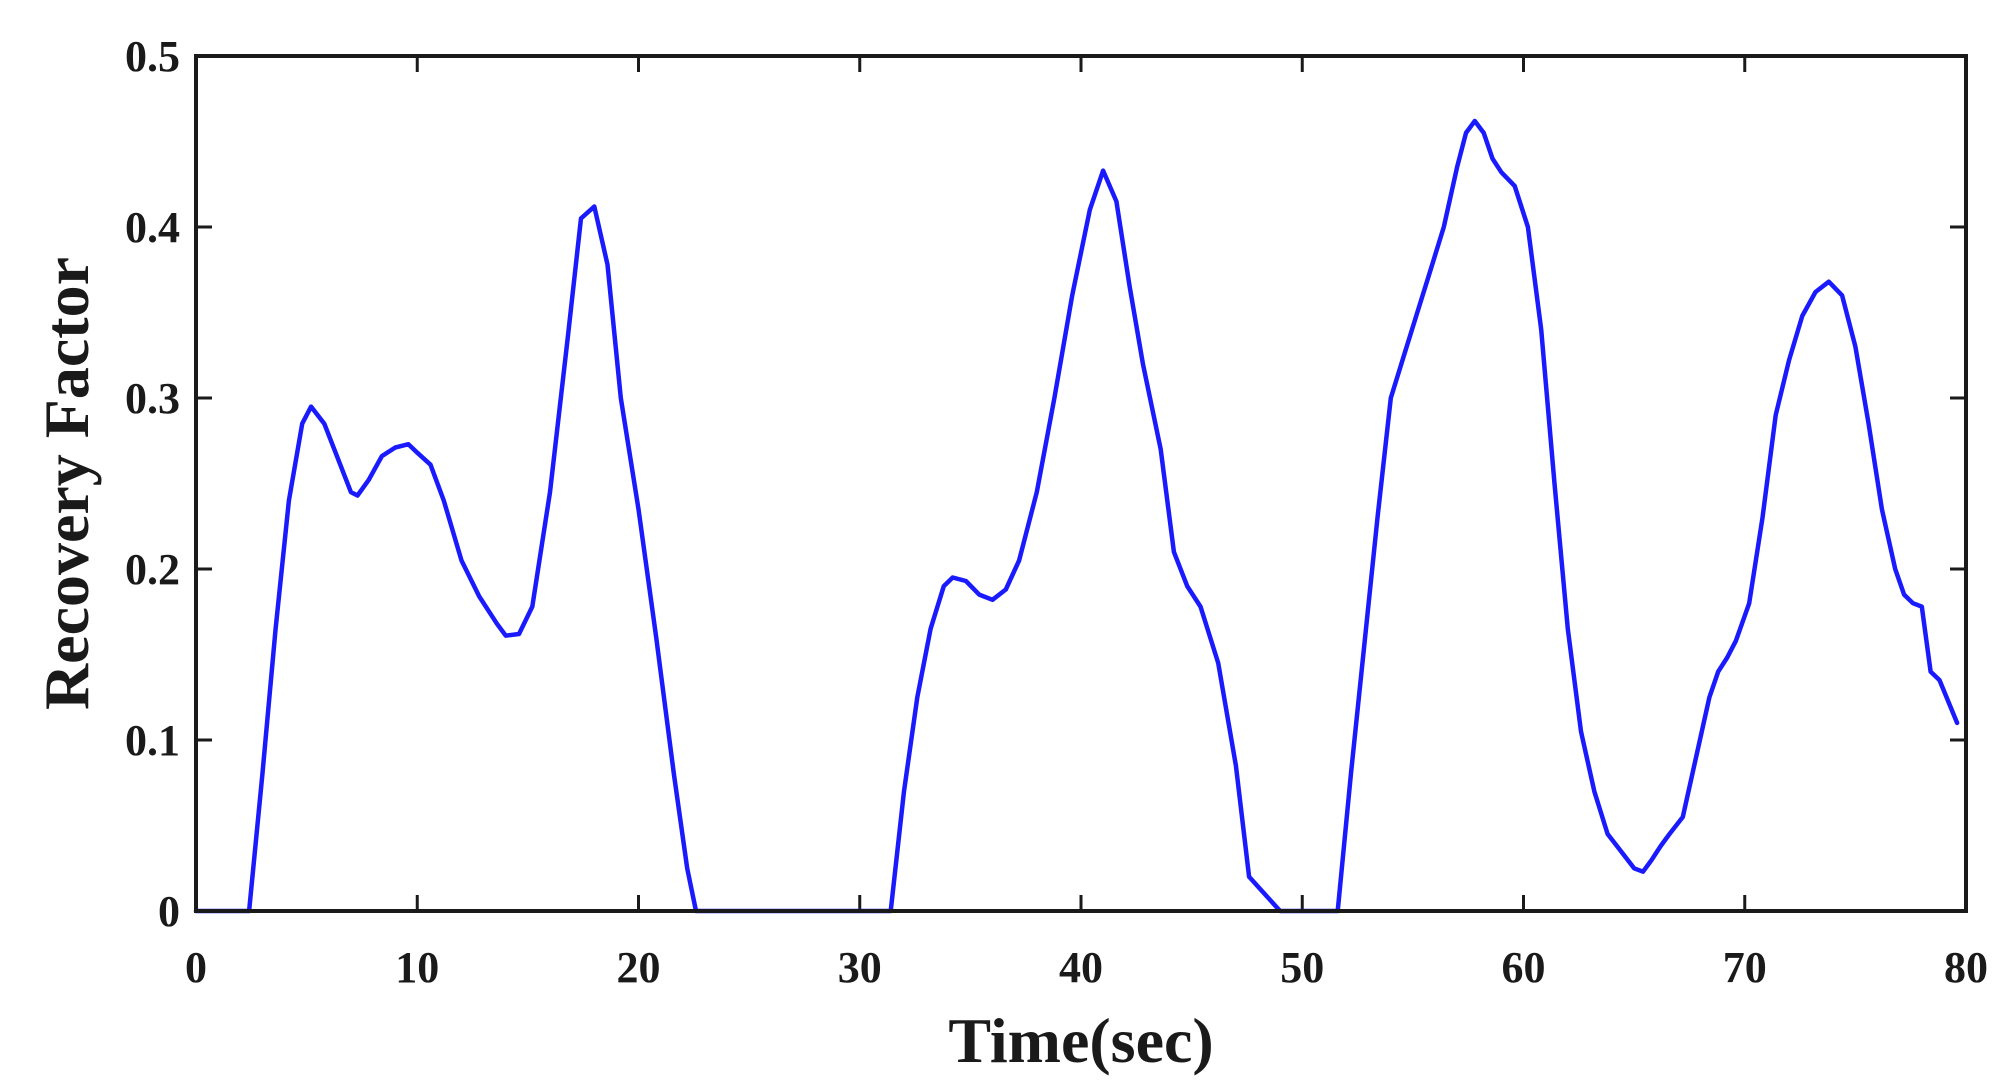  Describe the element at coordinates (152, 227) in the screenshot. I see `y-tick-label: 0.4` at that location.